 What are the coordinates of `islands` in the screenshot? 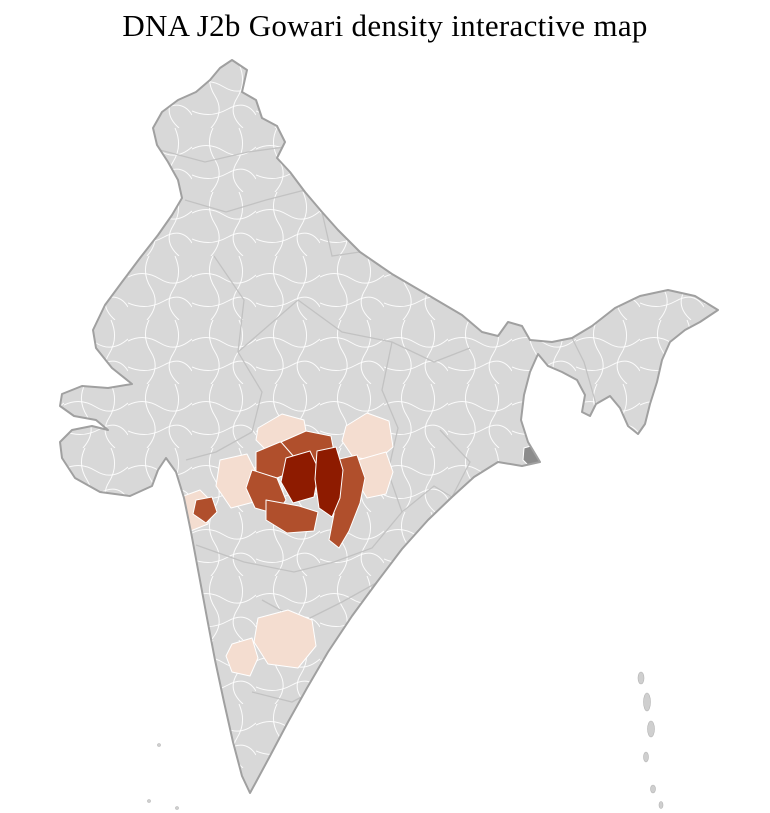 It's located at (405, 740).